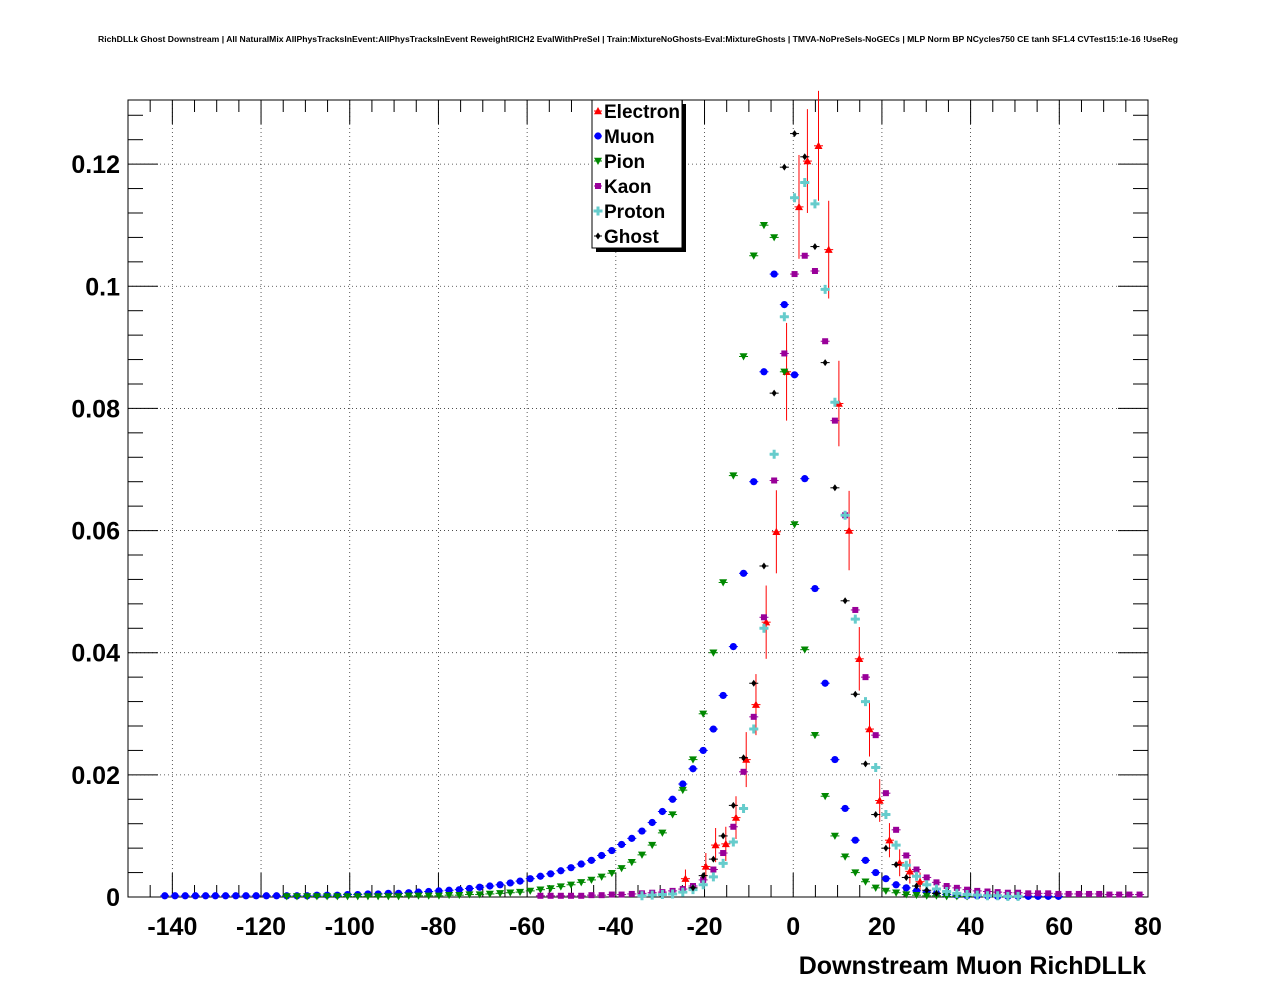  What do you see at coordinates (629, 137) in the screenshot?
I see `legend-label-muon: Muon` at bounding box center [629, 137].